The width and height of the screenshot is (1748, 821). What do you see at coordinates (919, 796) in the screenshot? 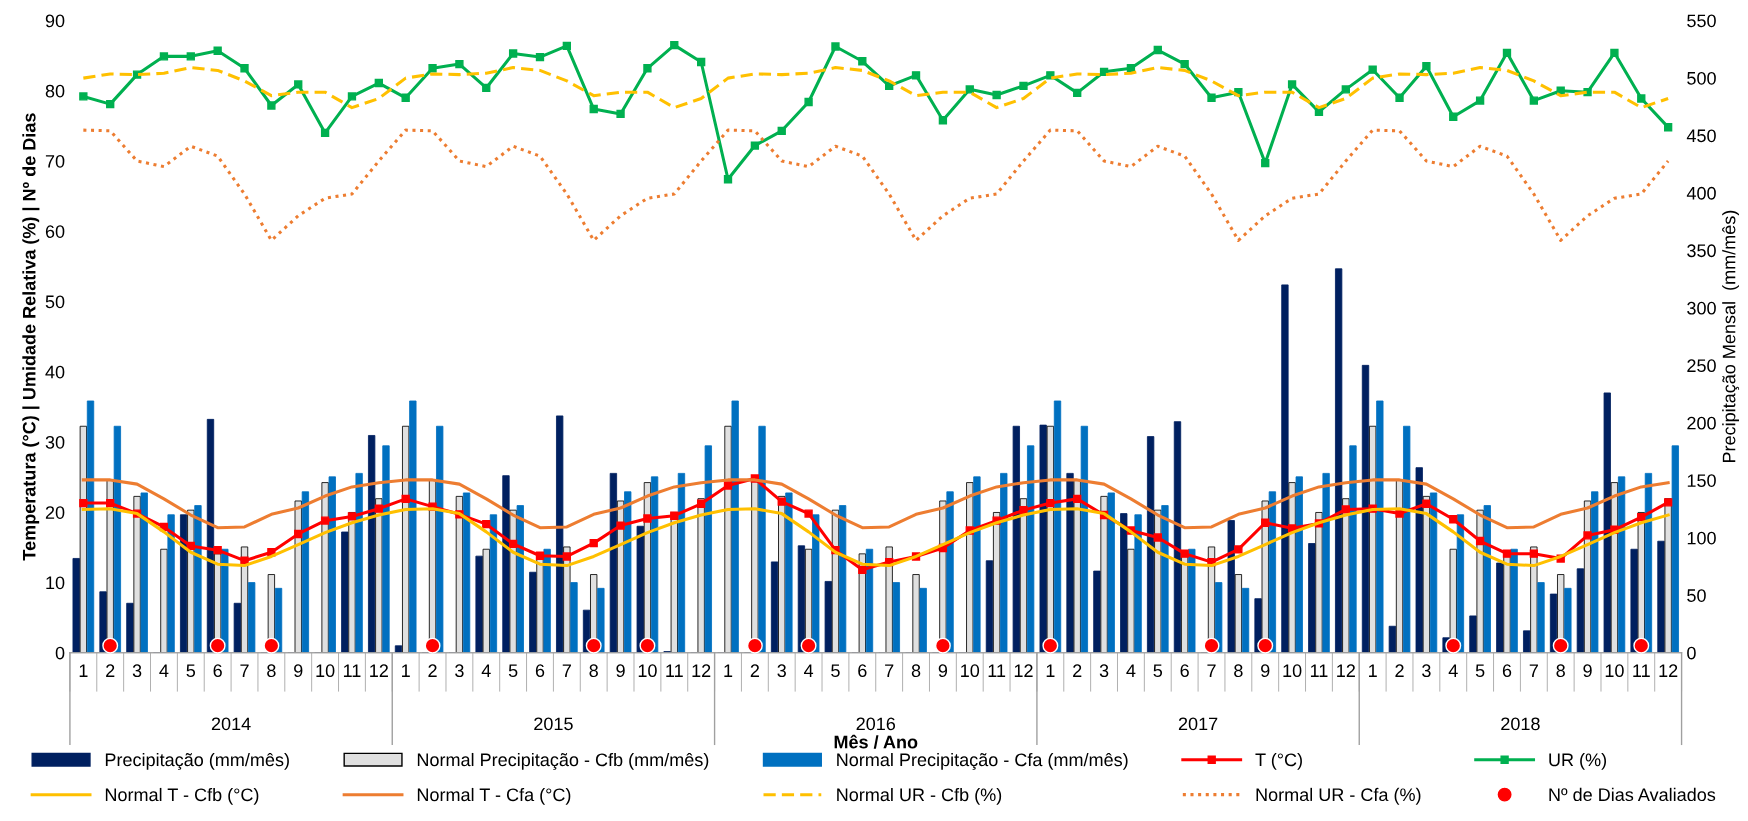
I see `legend-label: Normal UR - Cfb (%)` at bounding box center [919, 796].